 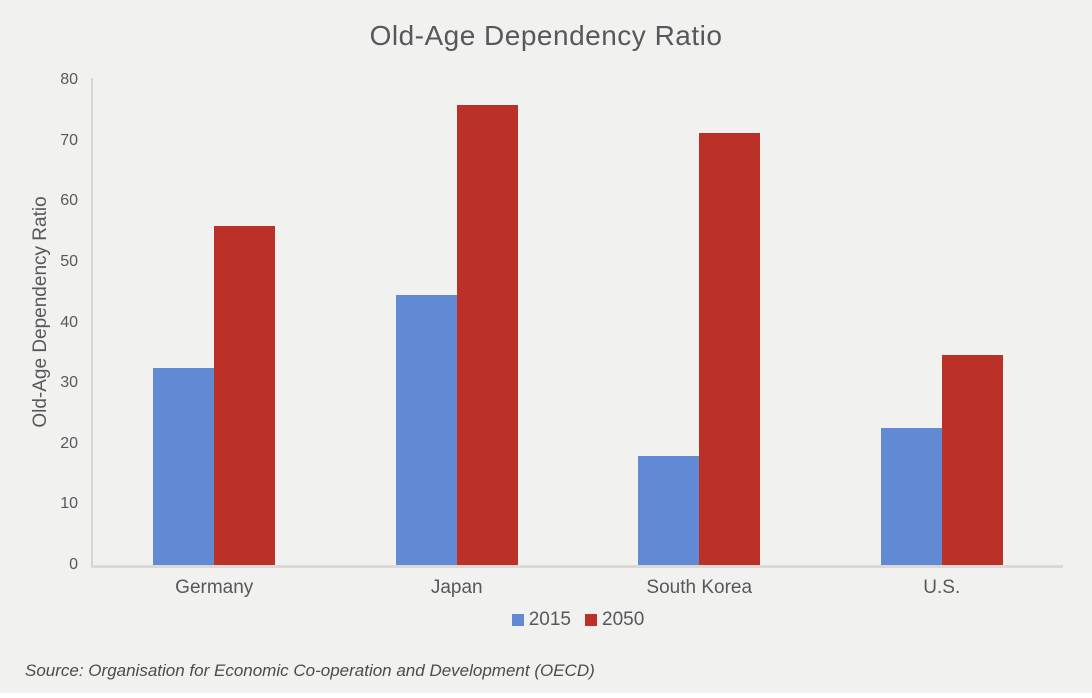 I want to click on x-axis-line, so click(x=577, y=566).